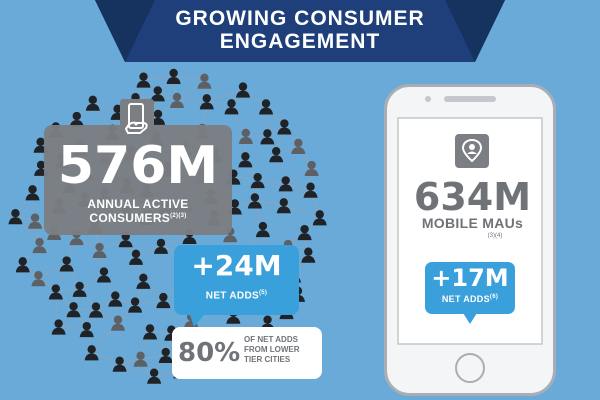  I want to click on mobile-maus-label: MOBILE MAUs, so click(472, 223).